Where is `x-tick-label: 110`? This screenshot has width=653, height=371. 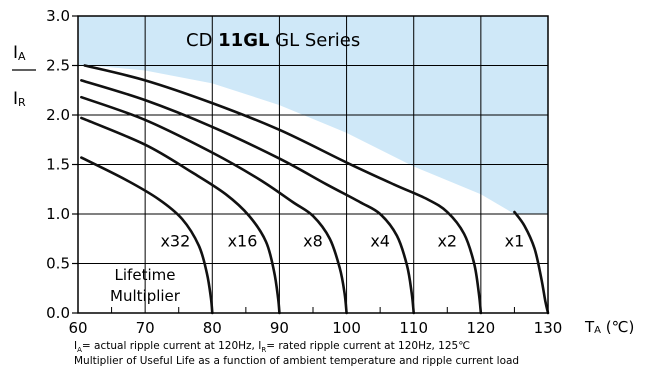 x-tick-label: 110 is located at coordinates (413, 328).